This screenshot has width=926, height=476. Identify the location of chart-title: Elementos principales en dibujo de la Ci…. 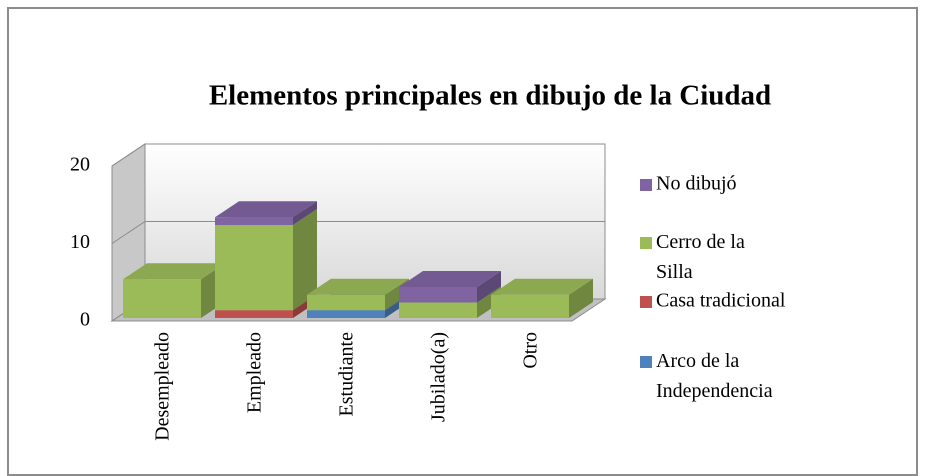
(490, 96).